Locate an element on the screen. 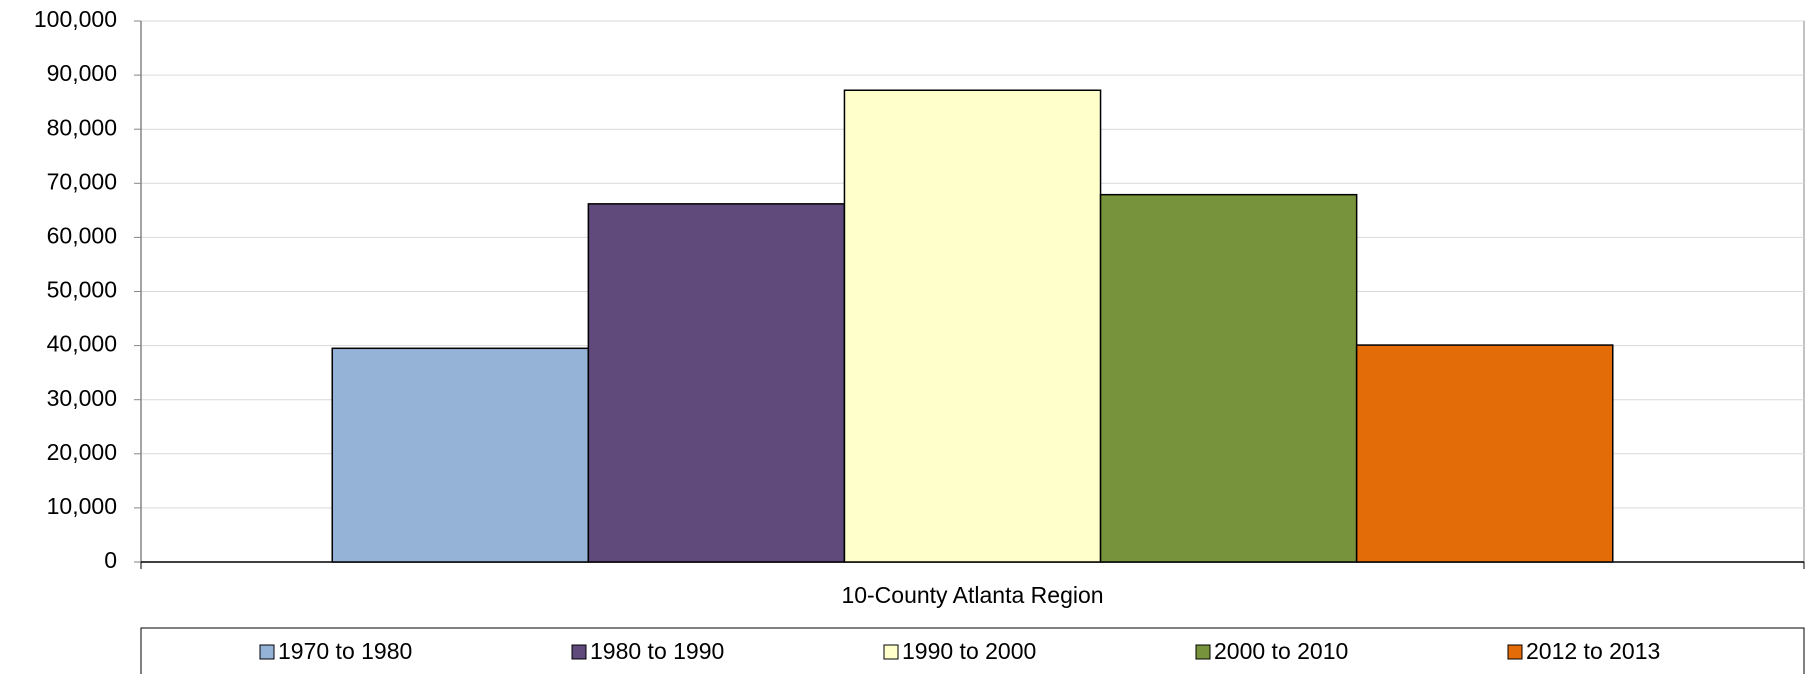 The image size is (1808, 674). x-tick-label: 10-County Atlanta Region is located at coordinates (972, 595).